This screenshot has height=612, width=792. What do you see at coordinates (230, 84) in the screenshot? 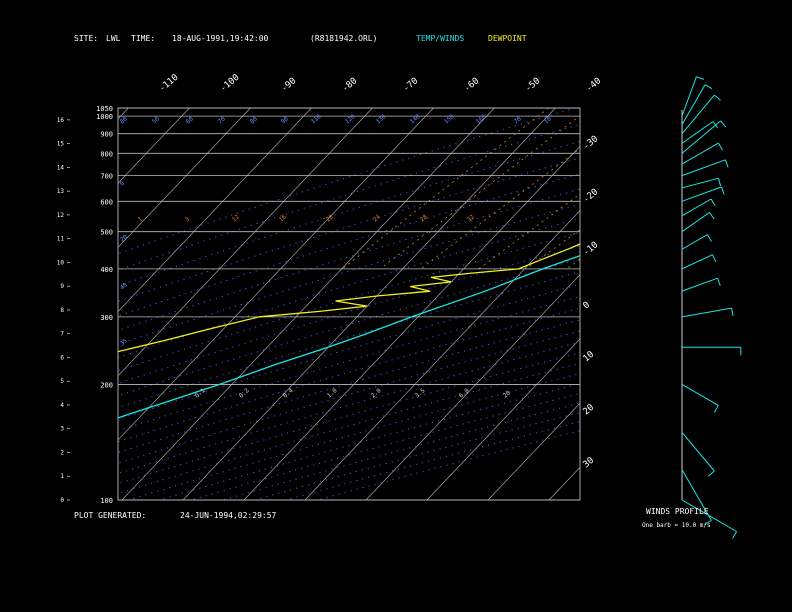
I see `isotherm-top-label: -100` at bounding box center [230, 84].